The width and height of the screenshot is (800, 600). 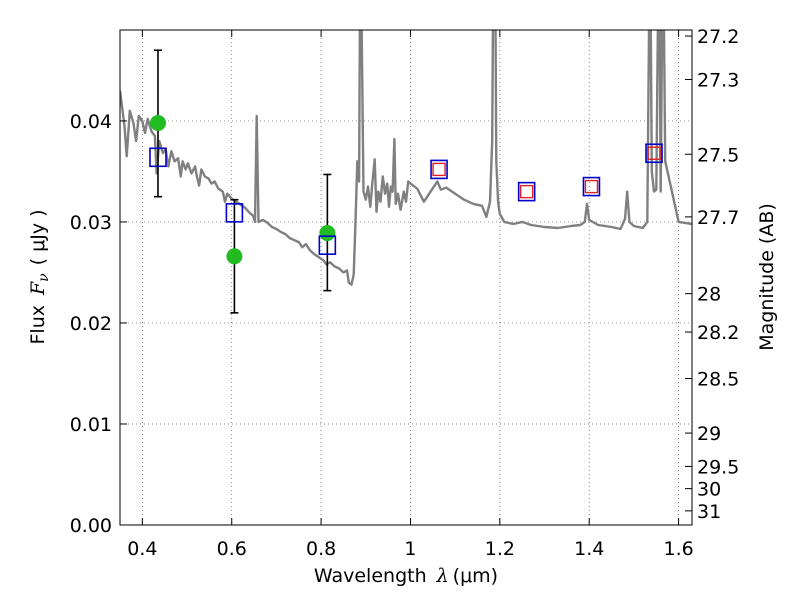 I want to click on y-tick-label: 0.03, so click(x=91, y=223).